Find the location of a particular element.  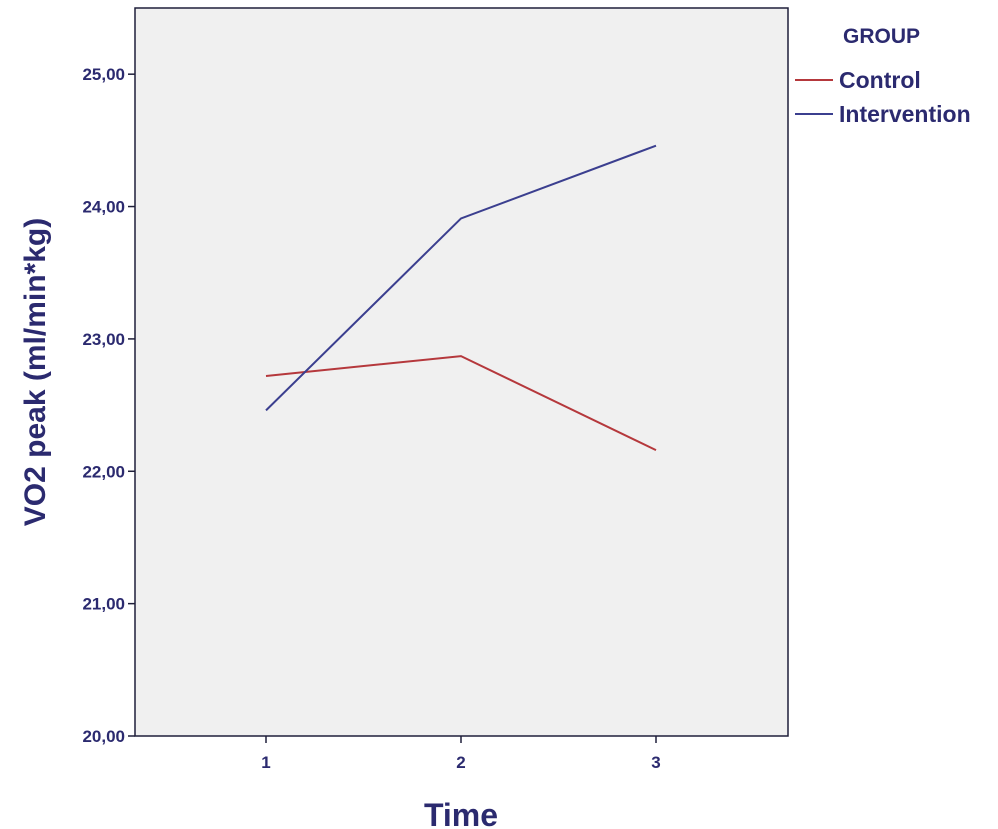

x-axis-title: Time is located at coordinates (461, 813).